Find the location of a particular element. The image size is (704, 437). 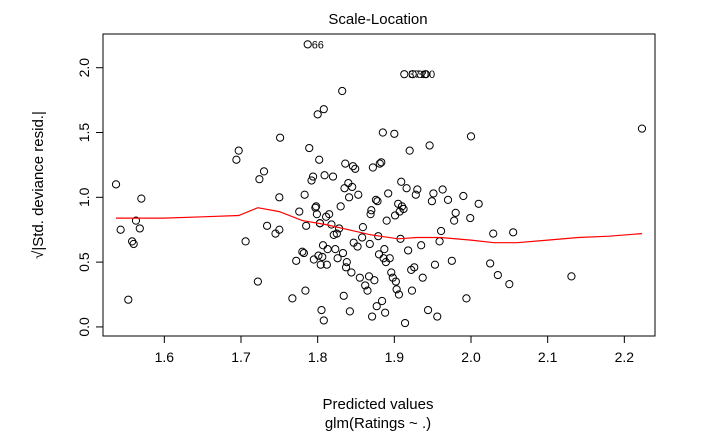

x-tick-label: 1.9 is located at coordinates (395, 357).